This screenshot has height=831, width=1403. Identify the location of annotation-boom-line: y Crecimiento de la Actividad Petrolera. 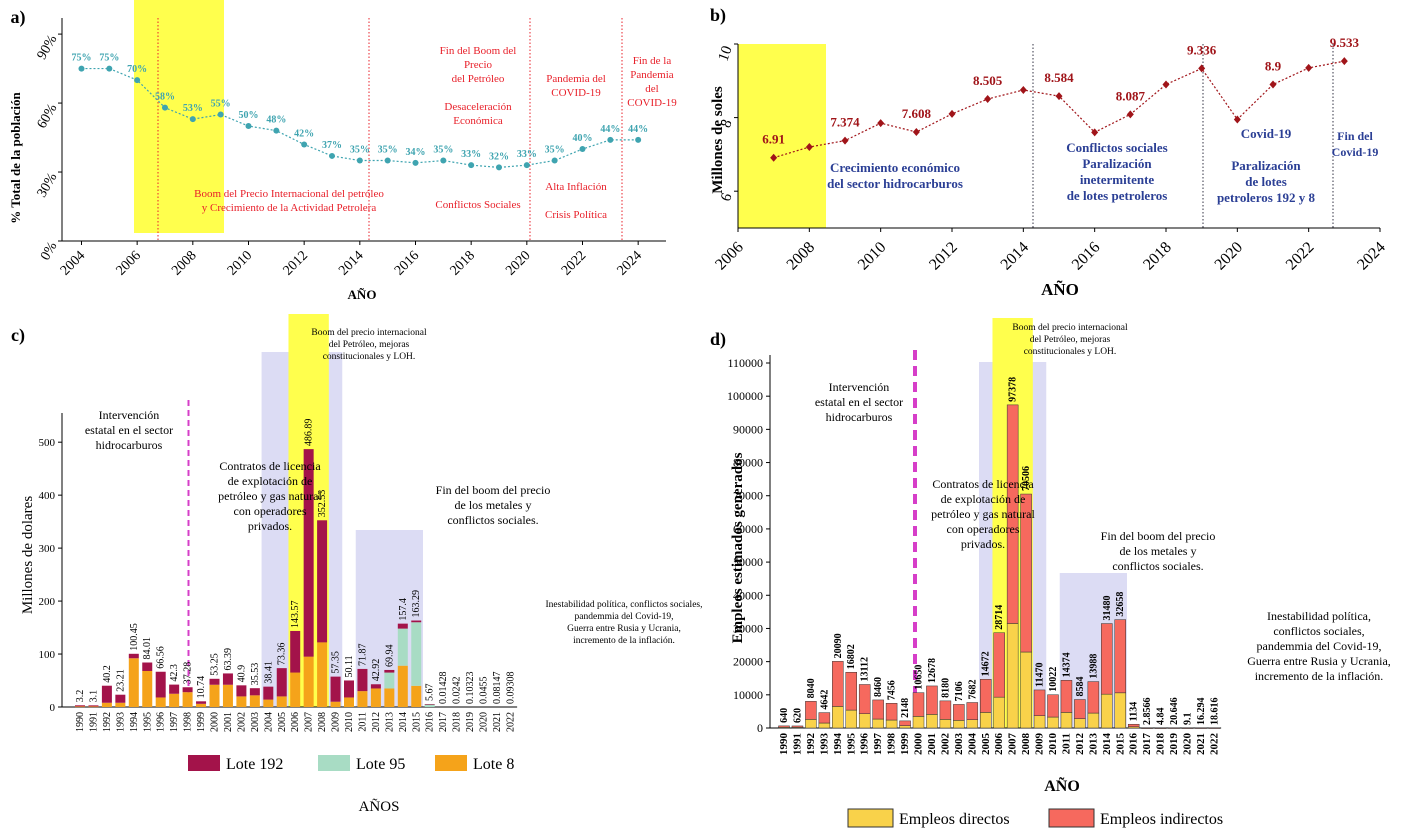
(289, 208).